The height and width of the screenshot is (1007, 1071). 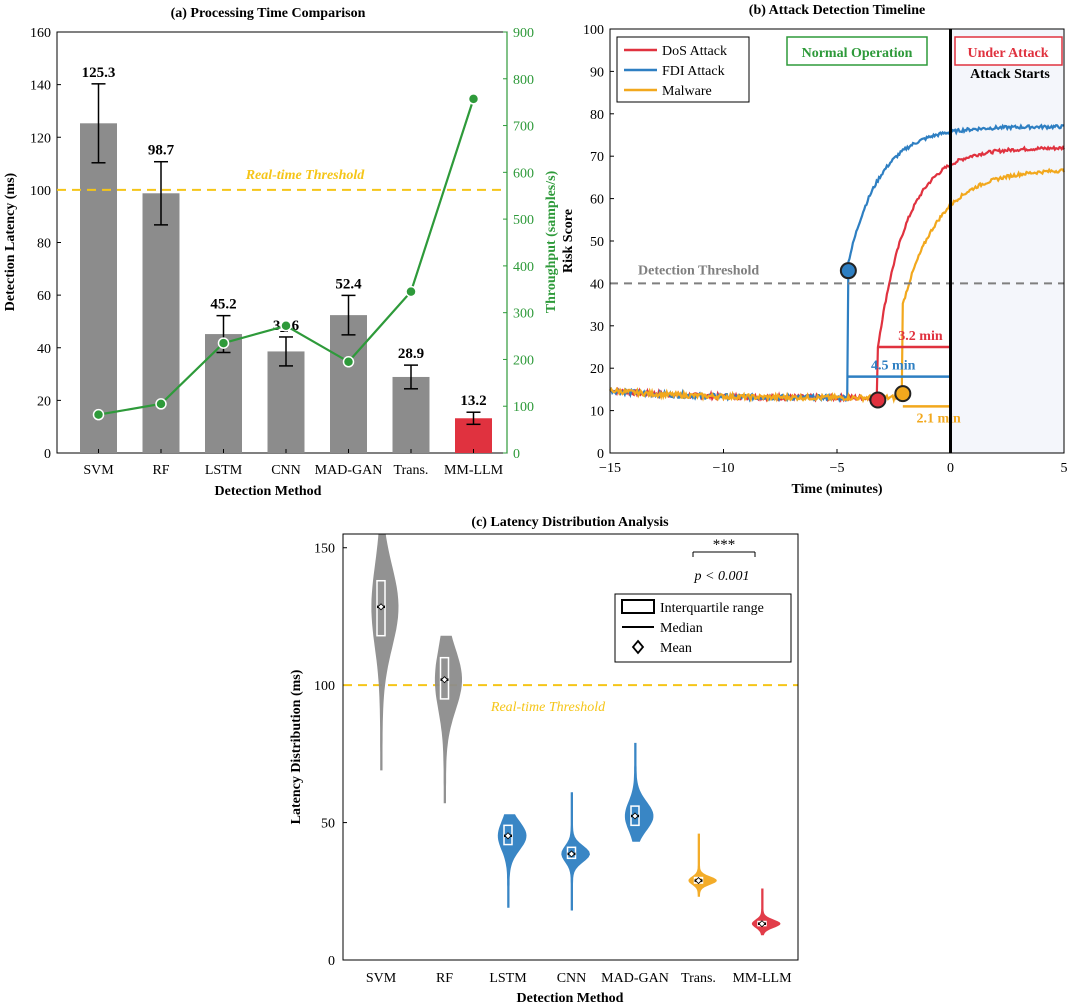 I want to click on y-right-tick-label: 0, so click(x=516, y=454).